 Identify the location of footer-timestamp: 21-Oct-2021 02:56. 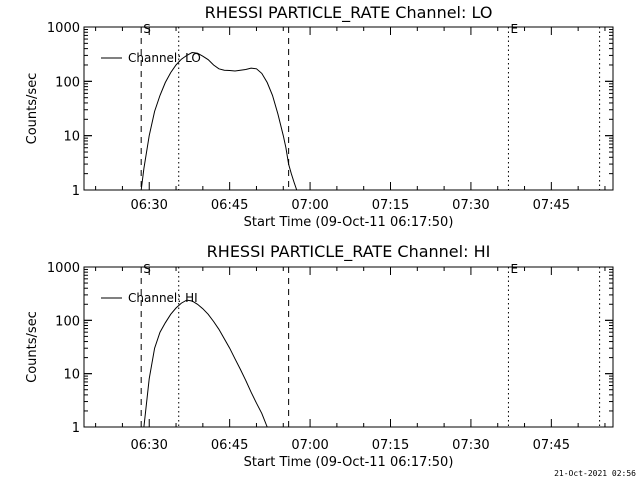
(595, 473).